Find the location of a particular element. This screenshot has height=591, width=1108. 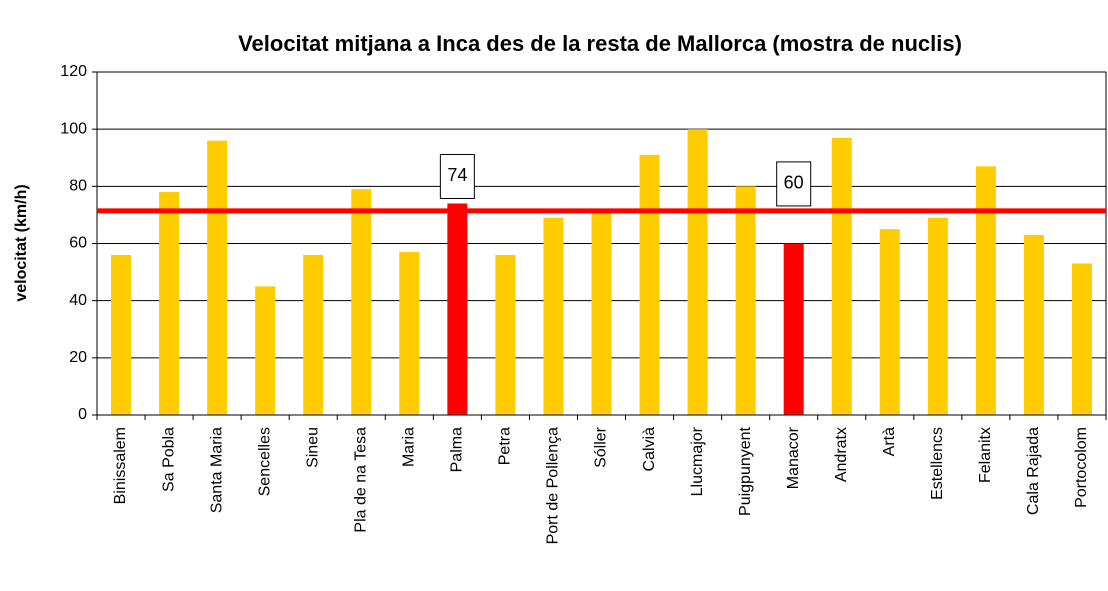

y-tick-label: 80 is located at coordinates (78, 186).